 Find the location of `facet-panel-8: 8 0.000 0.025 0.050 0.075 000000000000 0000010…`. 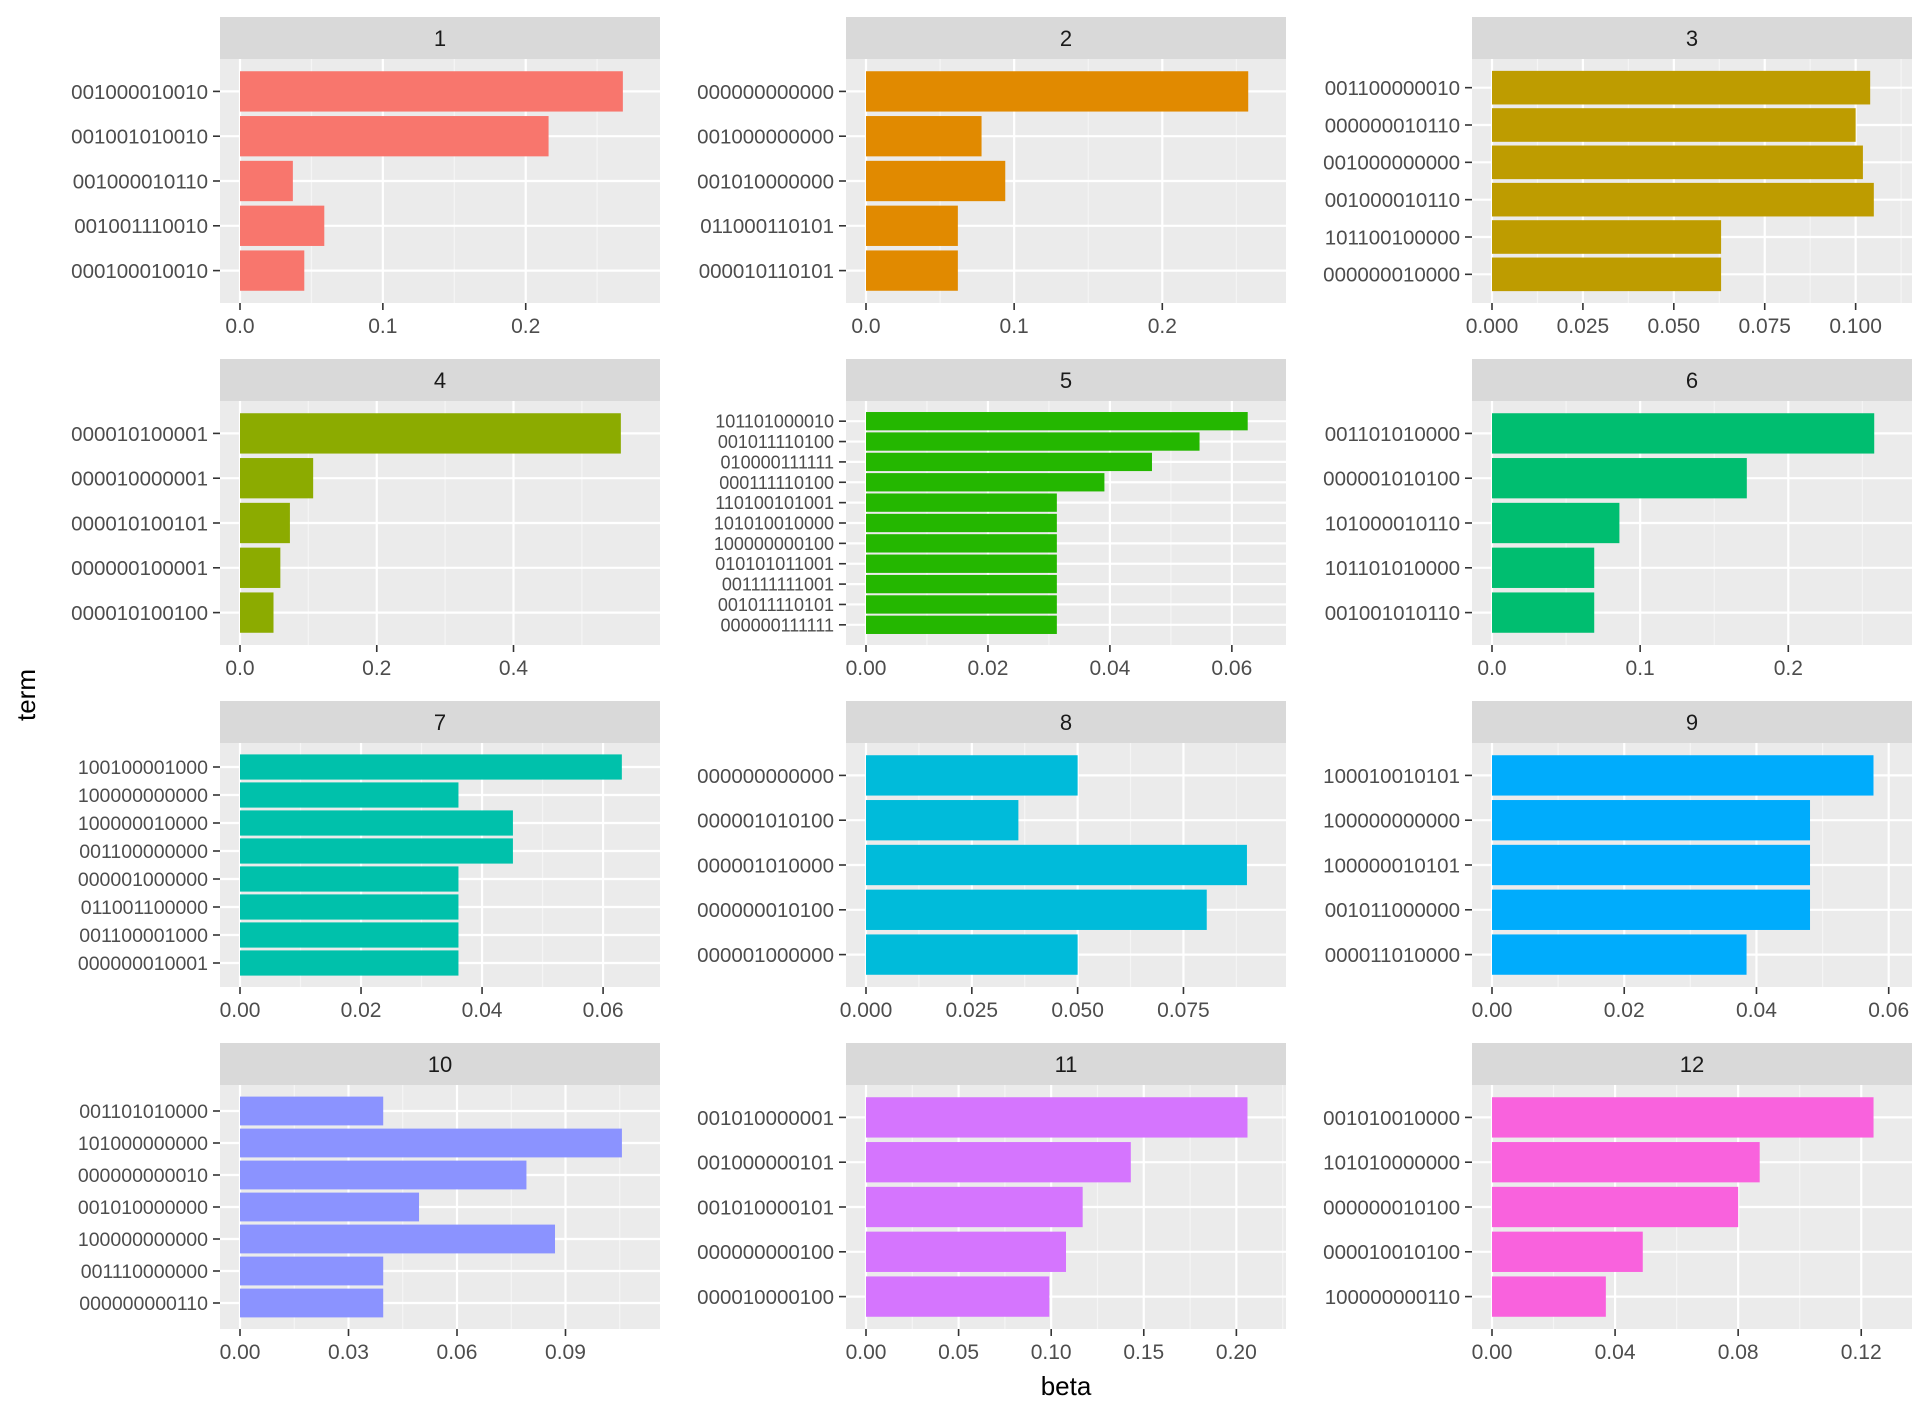

facet-panel-8: 8 0.000 0.025 0.050 0.075 000000000000 0000010… is located at coordinates (991, 861).